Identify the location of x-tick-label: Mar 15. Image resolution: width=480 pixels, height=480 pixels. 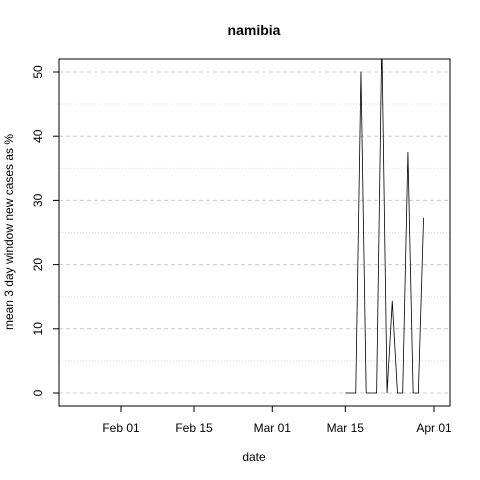
(346, 428).